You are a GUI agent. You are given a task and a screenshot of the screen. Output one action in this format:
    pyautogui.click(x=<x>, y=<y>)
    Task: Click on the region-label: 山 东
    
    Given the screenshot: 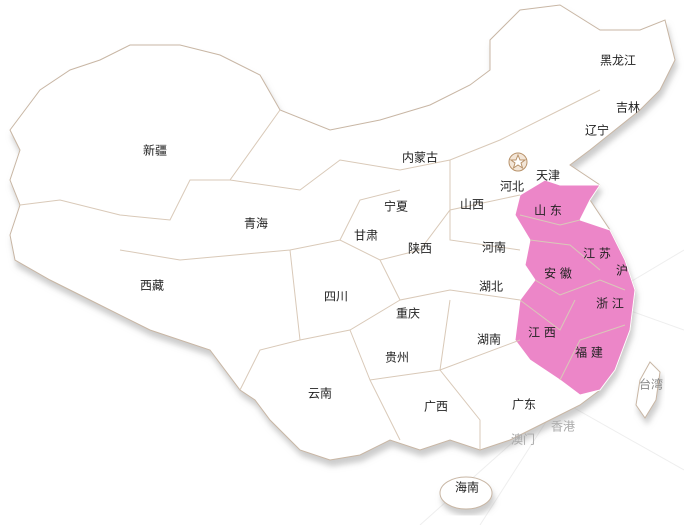 What is the action you would take?
    pyautogui.click(x=548, y=211)
    